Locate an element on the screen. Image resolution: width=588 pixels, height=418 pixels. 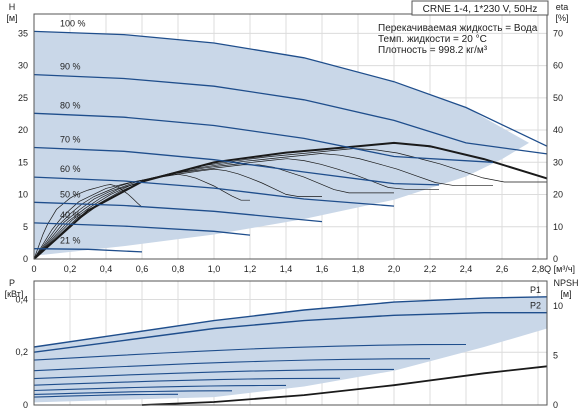
y2-axis-label: NPSH is located at coordinates (565, 283).